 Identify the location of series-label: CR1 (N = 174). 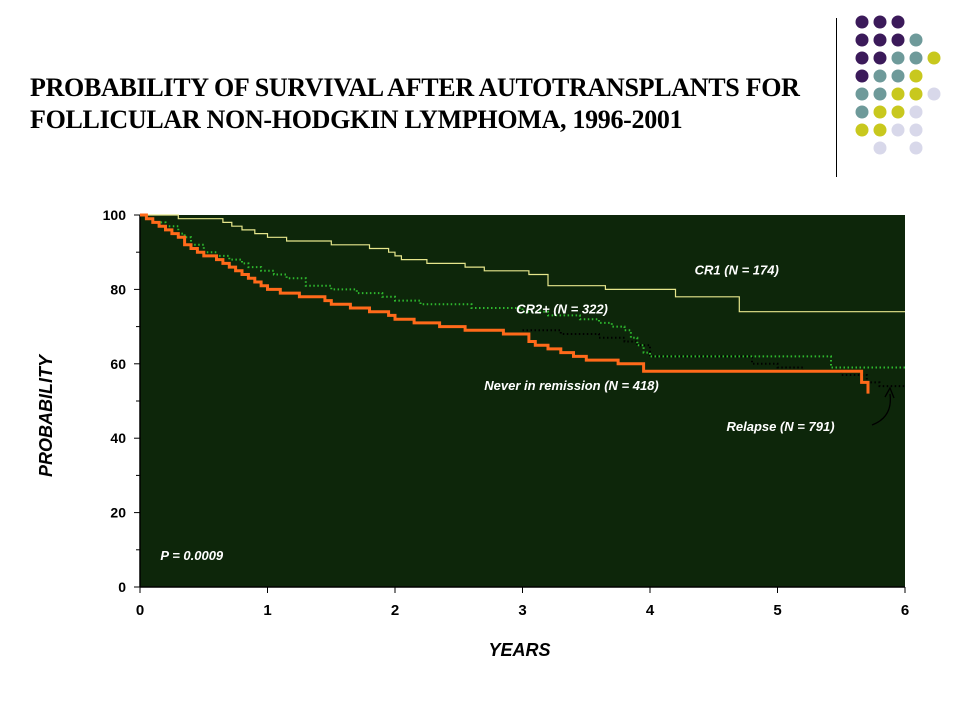
(737, 270).